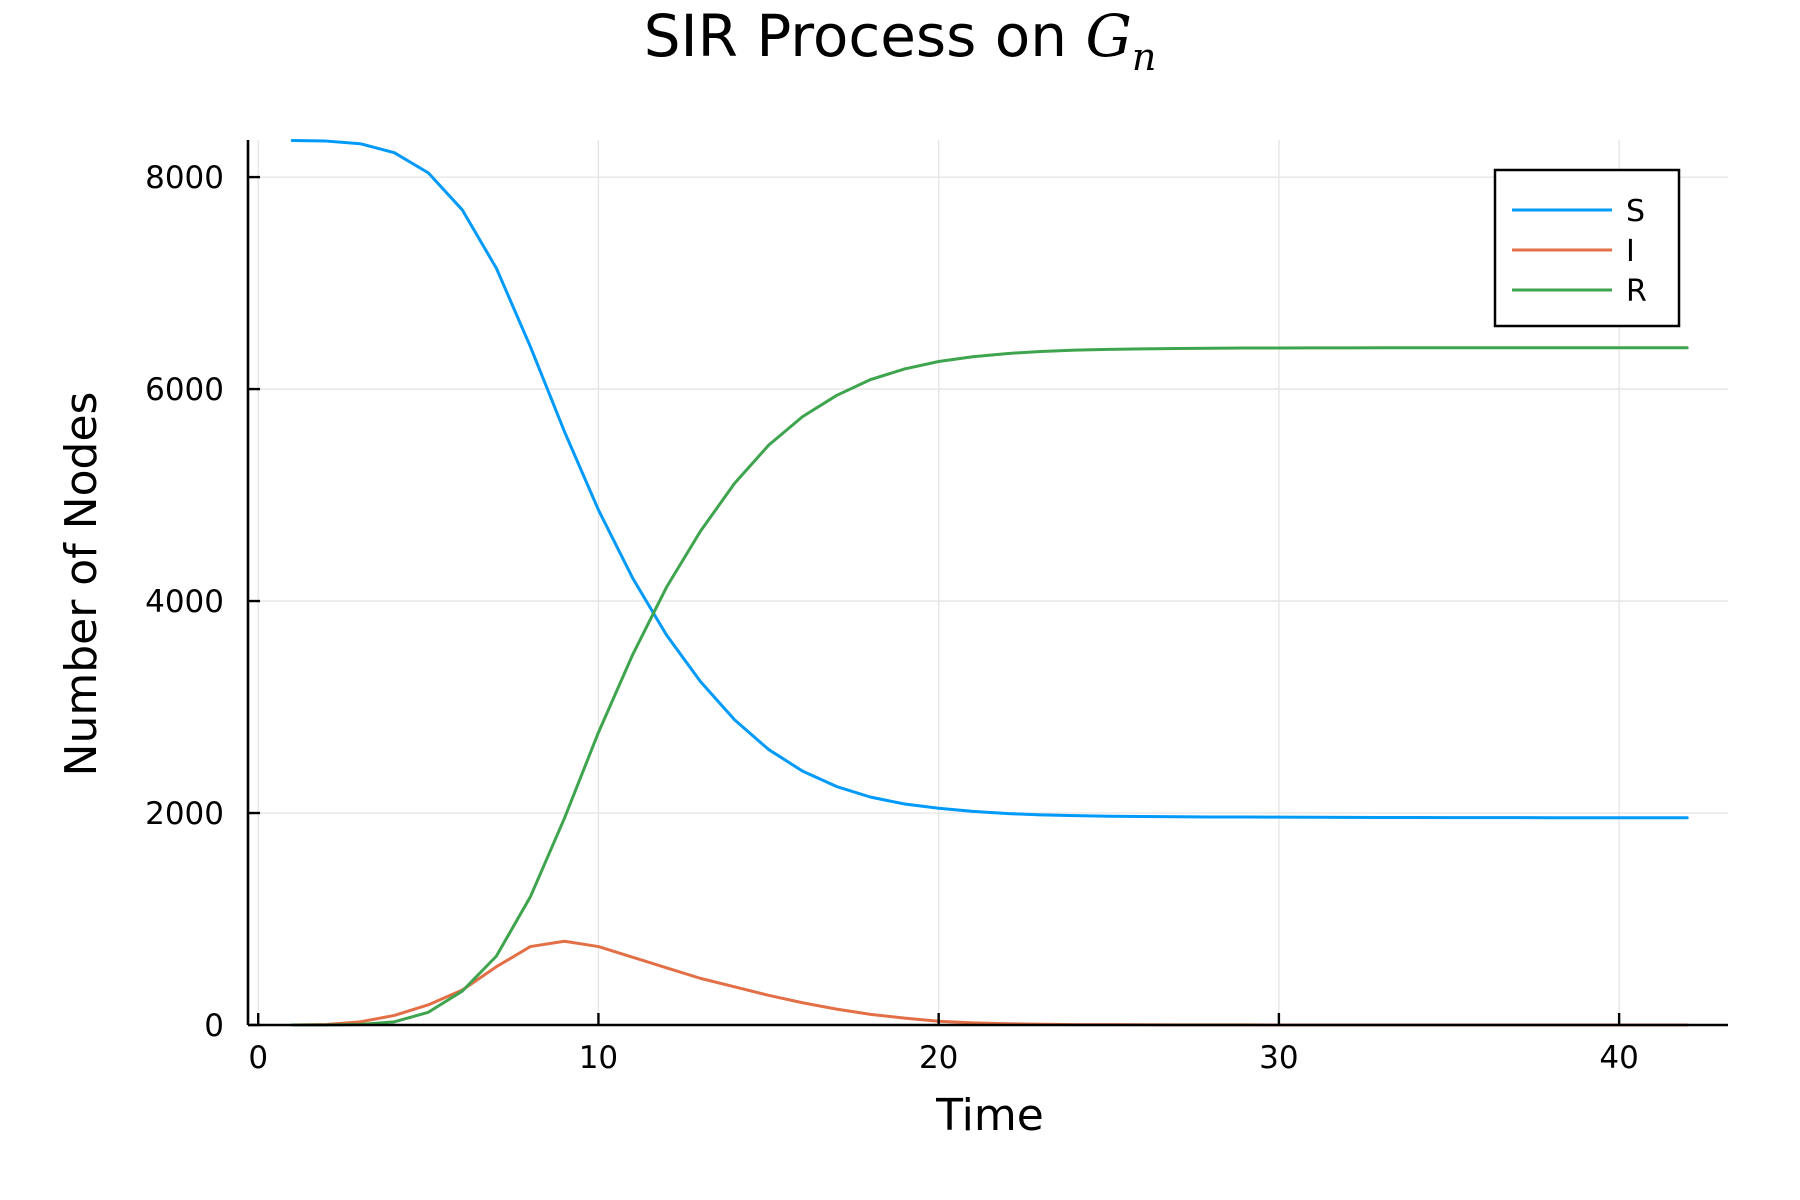 The image size is (1800, 1200). What do you see at coordinates (258, 1058) in the screenshot?
I see `x-tick-label: 0` at bounding box center [258, 1058].